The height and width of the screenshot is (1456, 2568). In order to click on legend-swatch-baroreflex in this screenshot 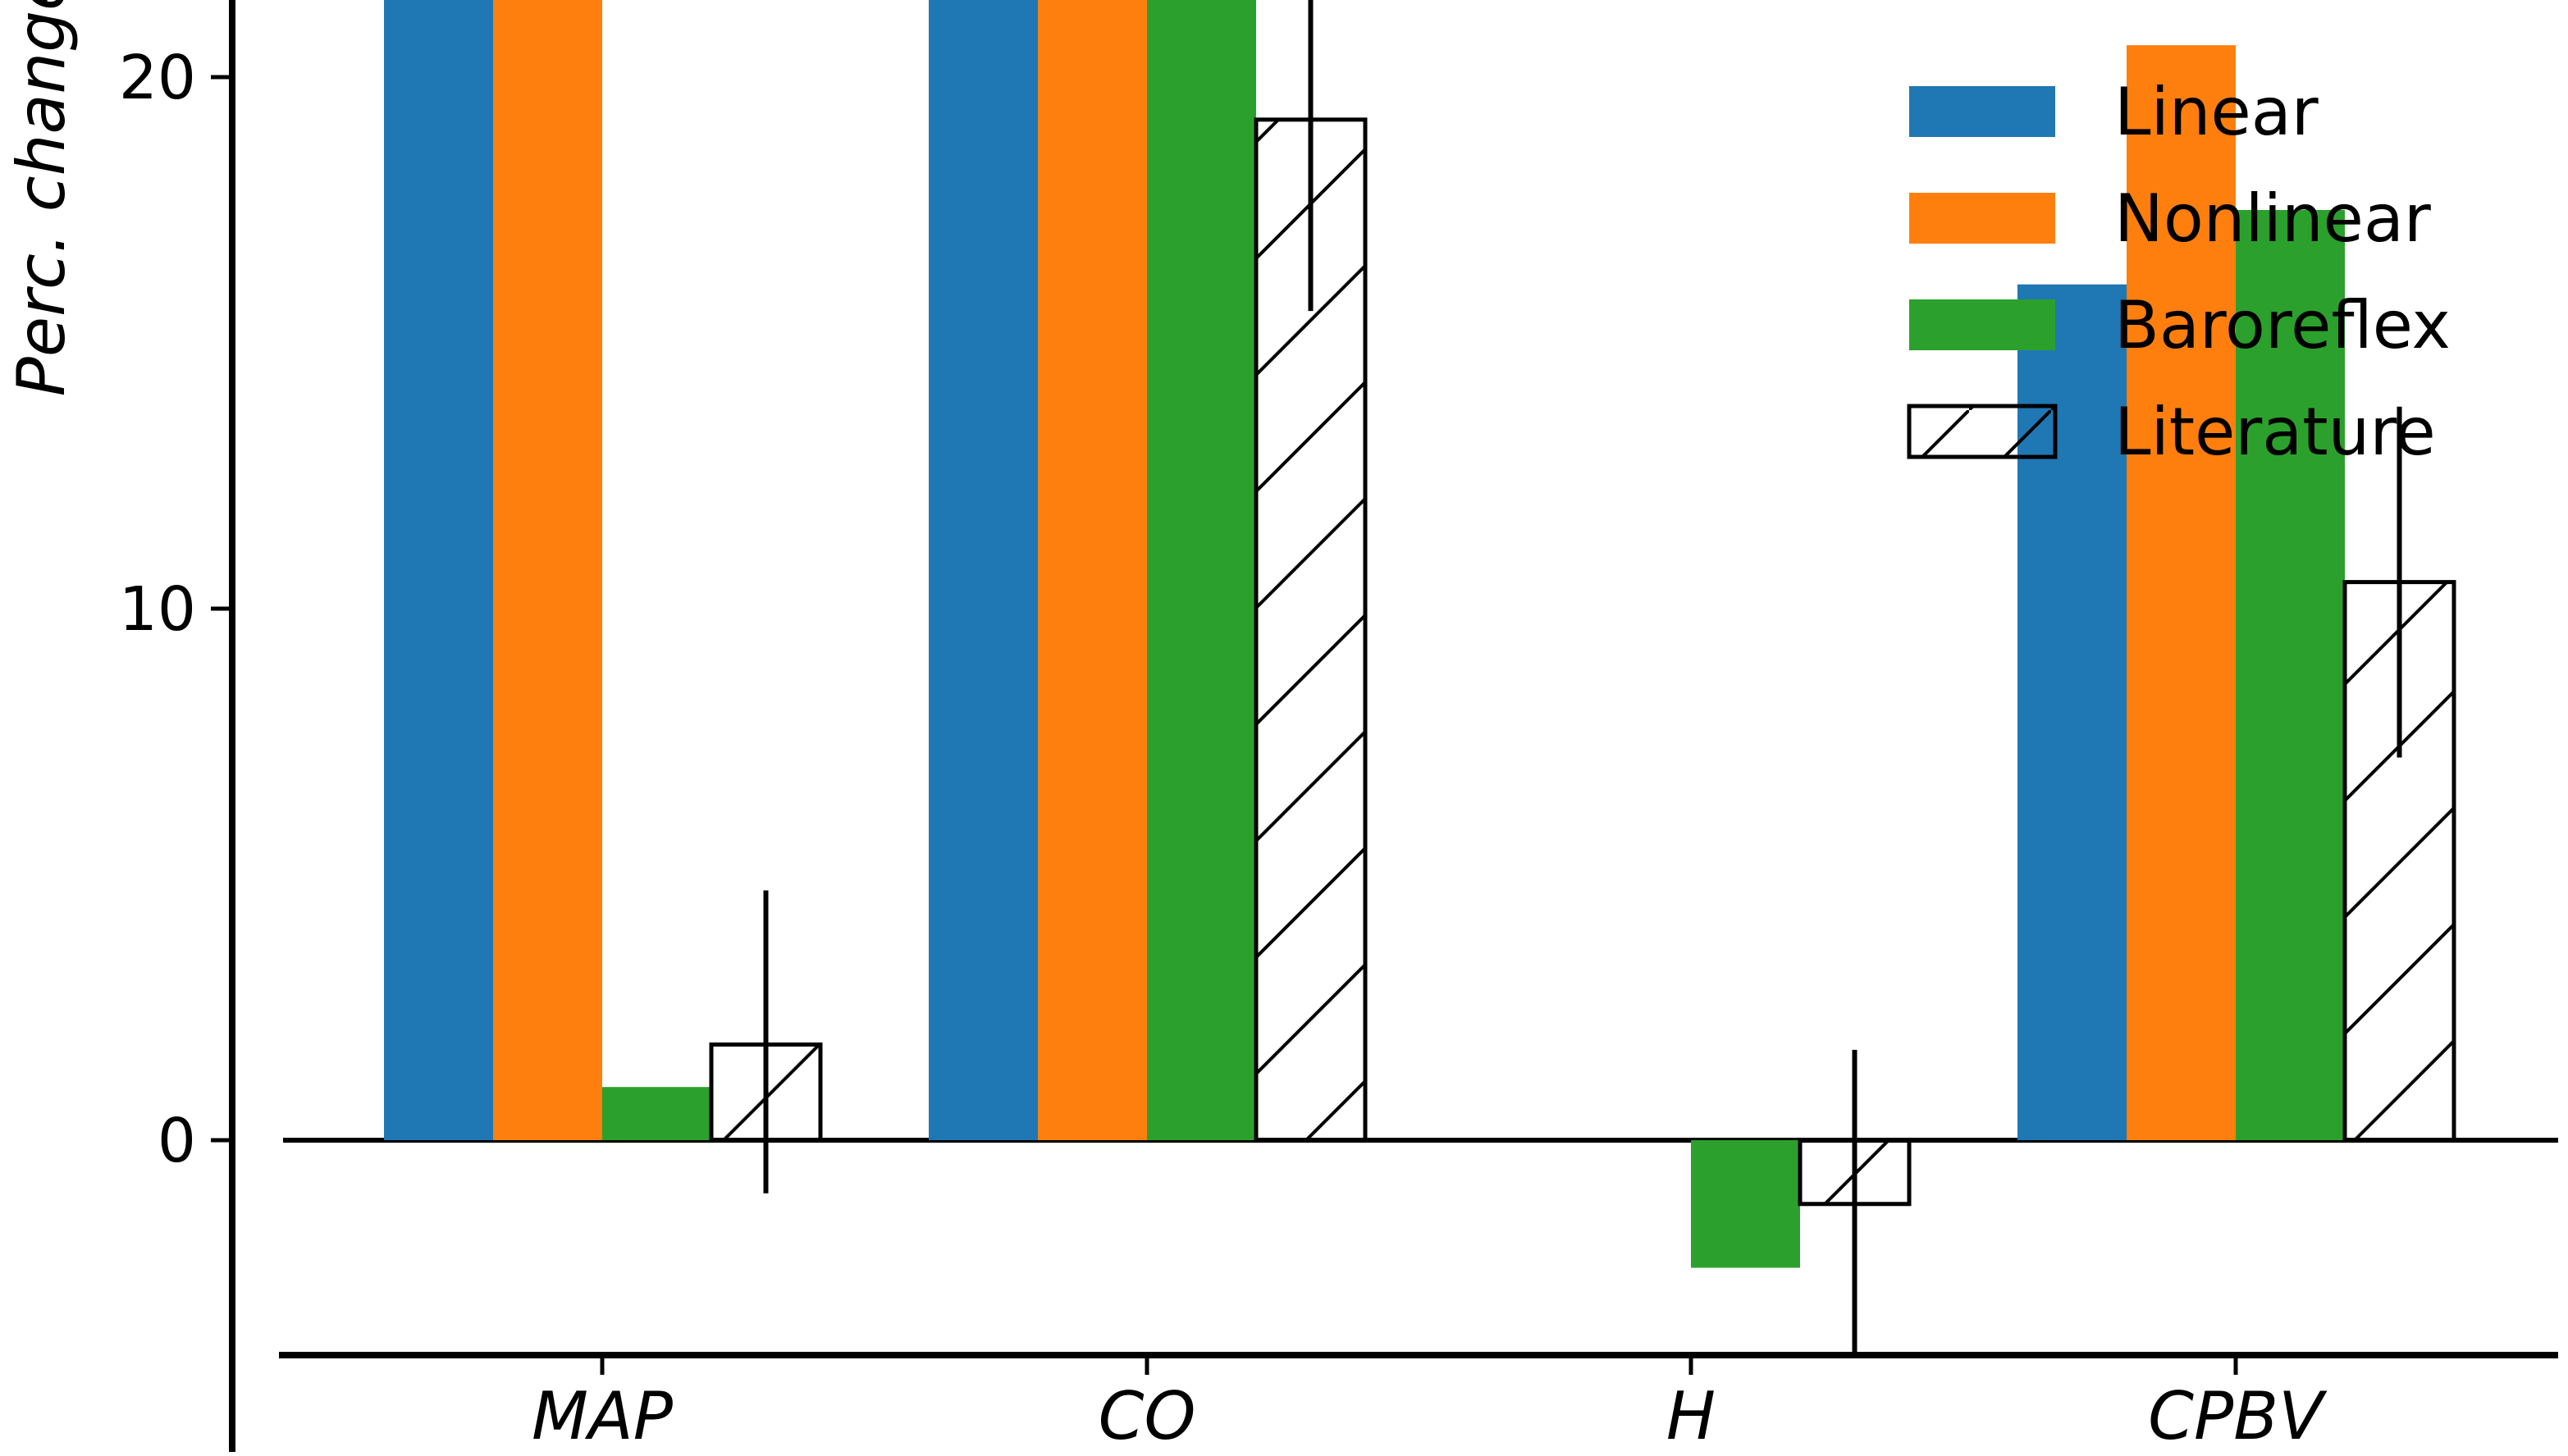, I will do `click(1982, 324)`.